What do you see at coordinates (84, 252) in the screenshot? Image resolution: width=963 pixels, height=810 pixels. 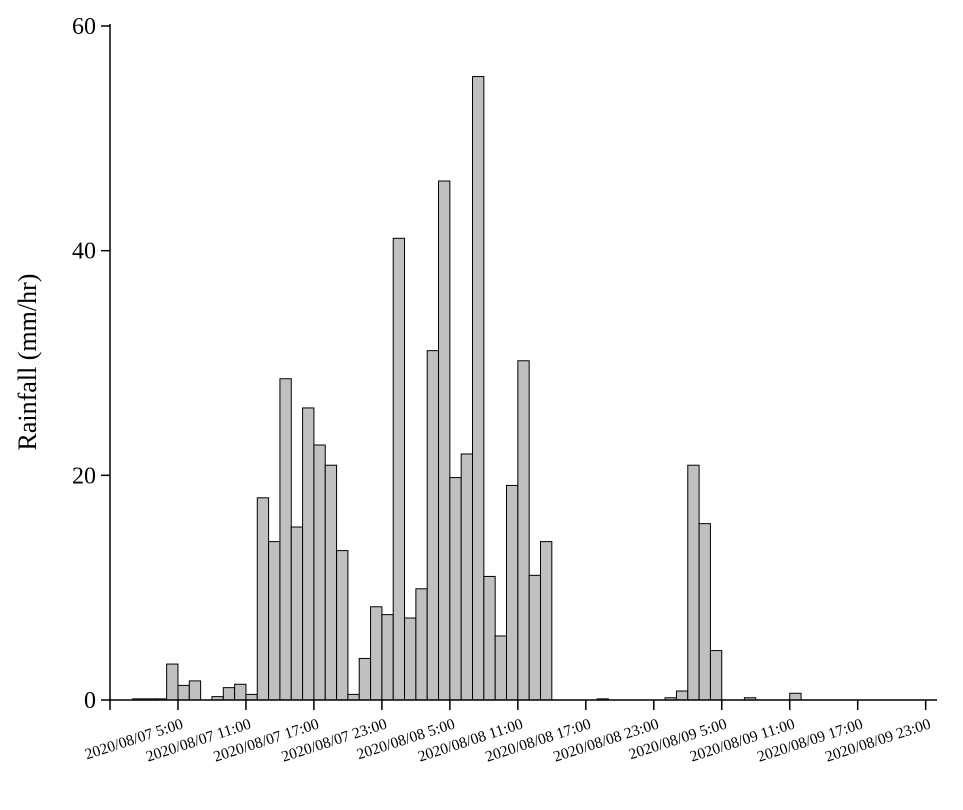 I see `y-tick-label: 40` at bounding box center [84, 252].